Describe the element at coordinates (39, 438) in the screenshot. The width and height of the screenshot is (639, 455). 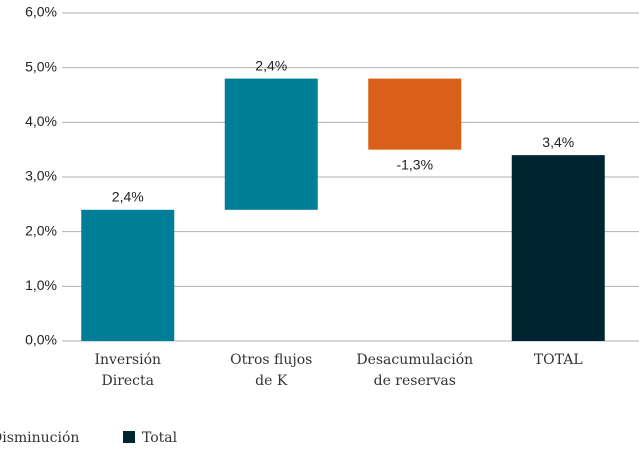
I see `legend-label: Disminución` at that location.